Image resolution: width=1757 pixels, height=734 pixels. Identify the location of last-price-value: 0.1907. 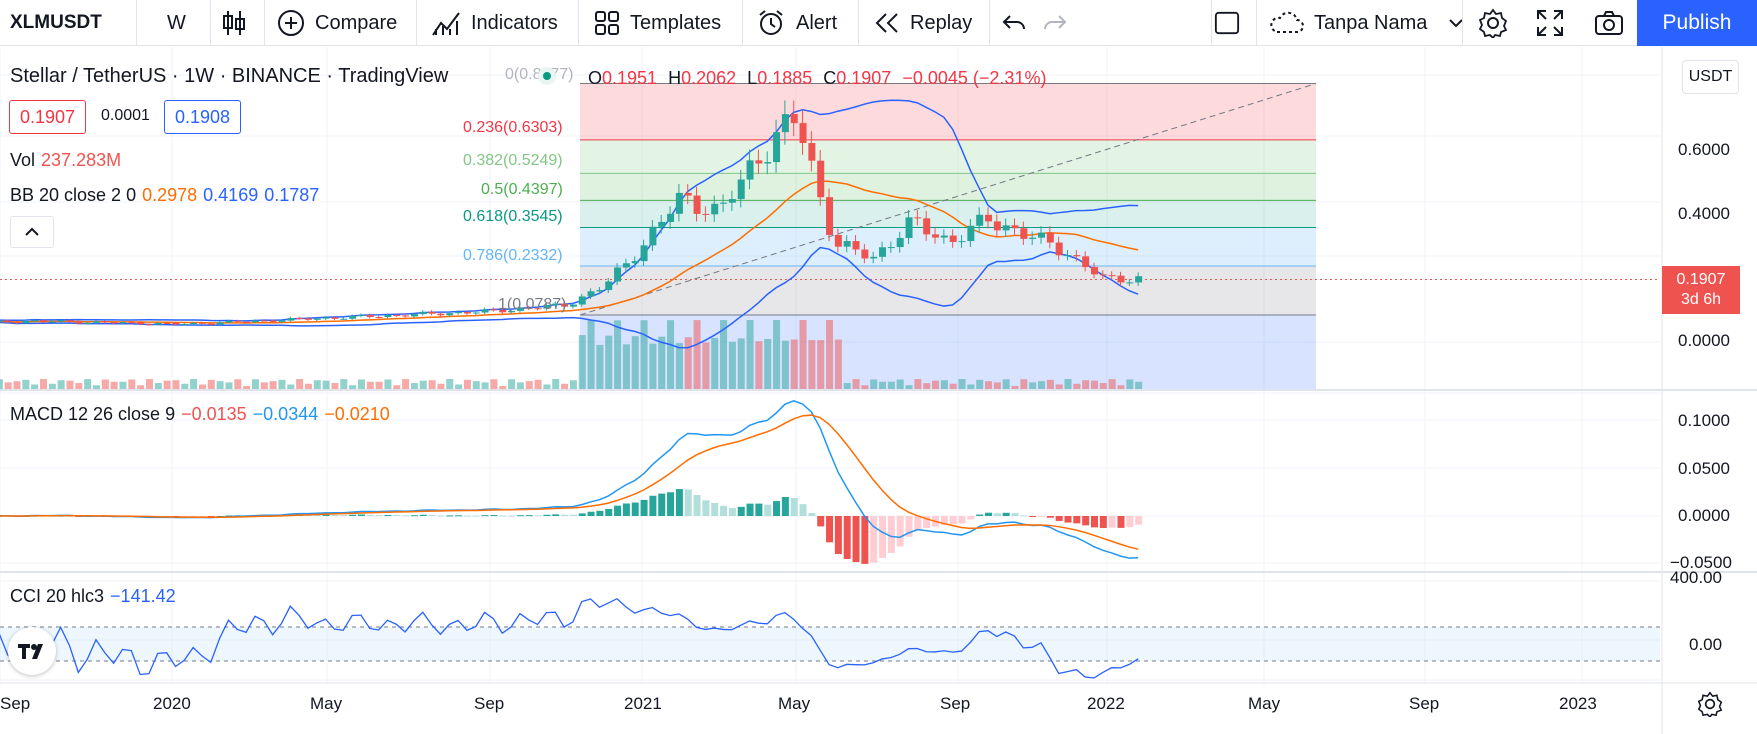
(1701, 279).